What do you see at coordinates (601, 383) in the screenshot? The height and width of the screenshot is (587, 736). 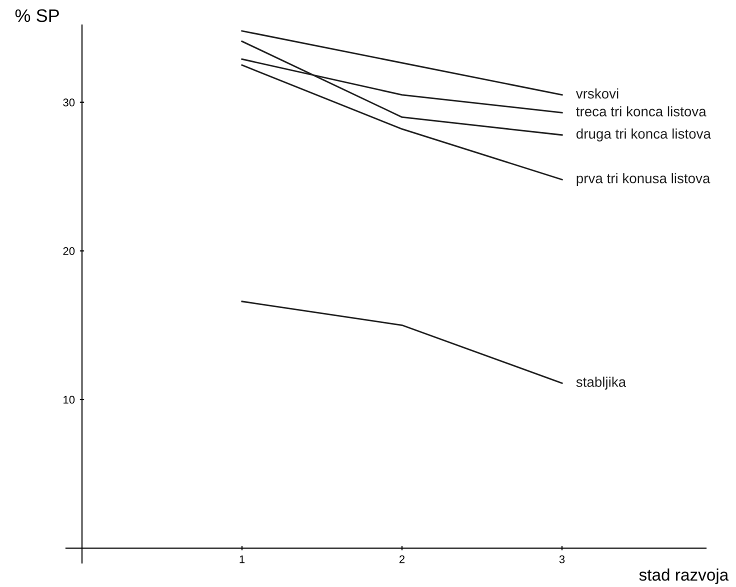 I see `series-label: stabljika` at bounding box center [601, 383].